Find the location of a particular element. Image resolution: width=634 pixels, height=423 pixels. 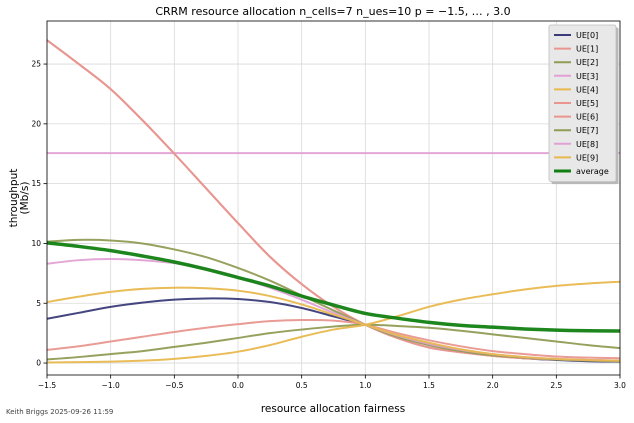

x-tick-label: 1.5 is located at coordinates (429, 385).